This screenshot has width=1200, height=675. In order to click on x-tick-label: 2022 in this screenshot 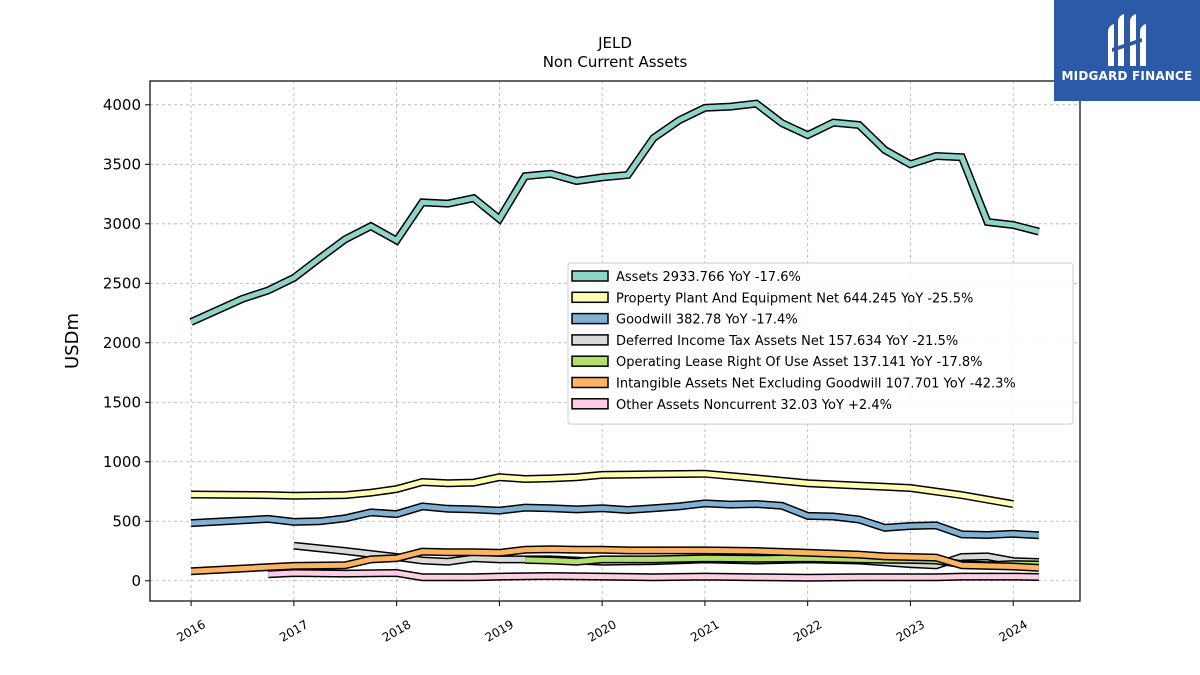, I will do `click(807, 630)`.